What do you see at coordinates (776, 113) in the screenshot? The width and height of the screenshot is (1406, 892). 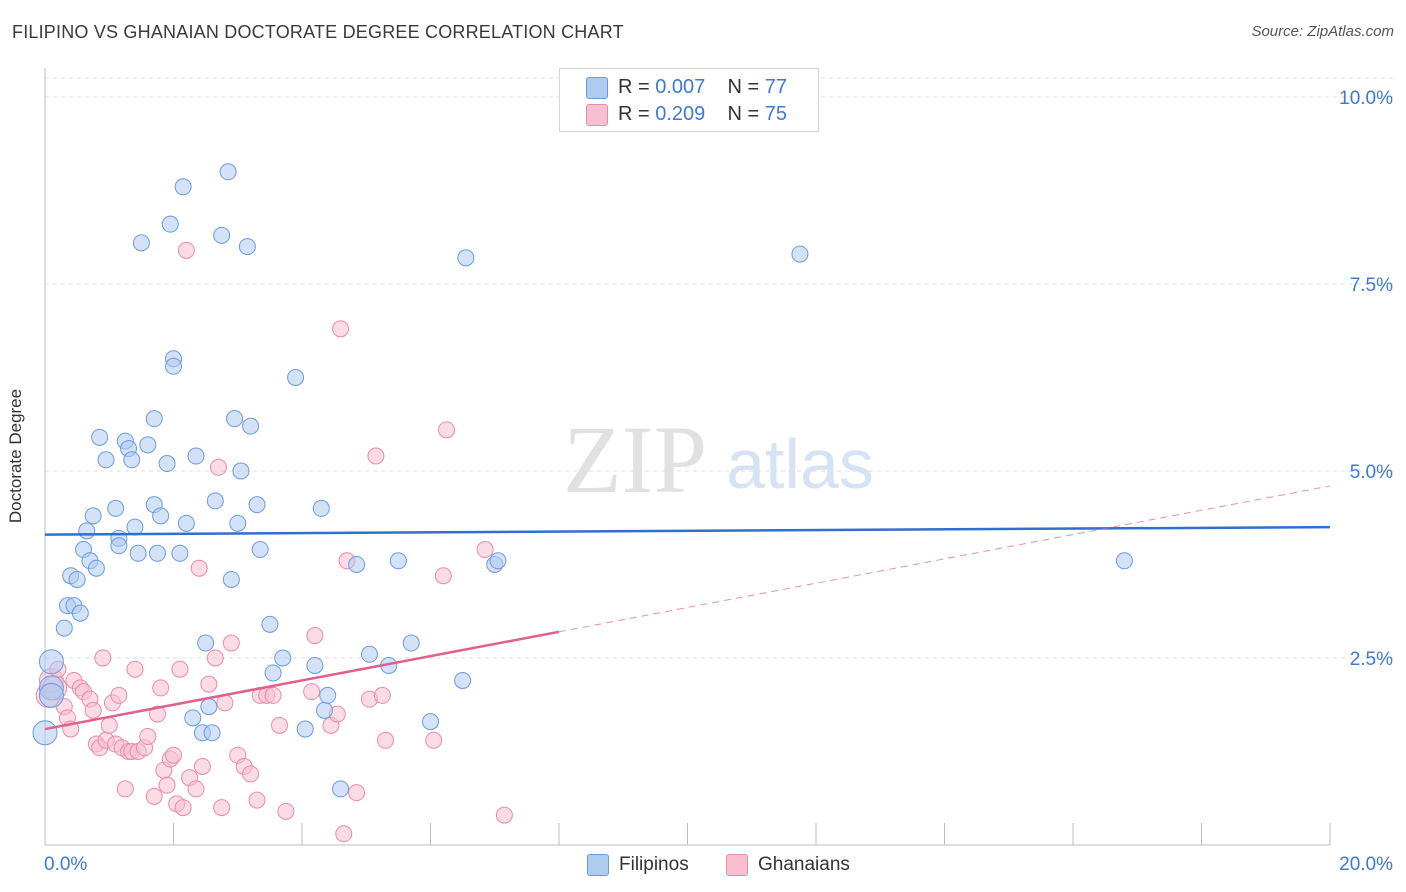 I see `n-value: 75` at bounding box center [776, 113].